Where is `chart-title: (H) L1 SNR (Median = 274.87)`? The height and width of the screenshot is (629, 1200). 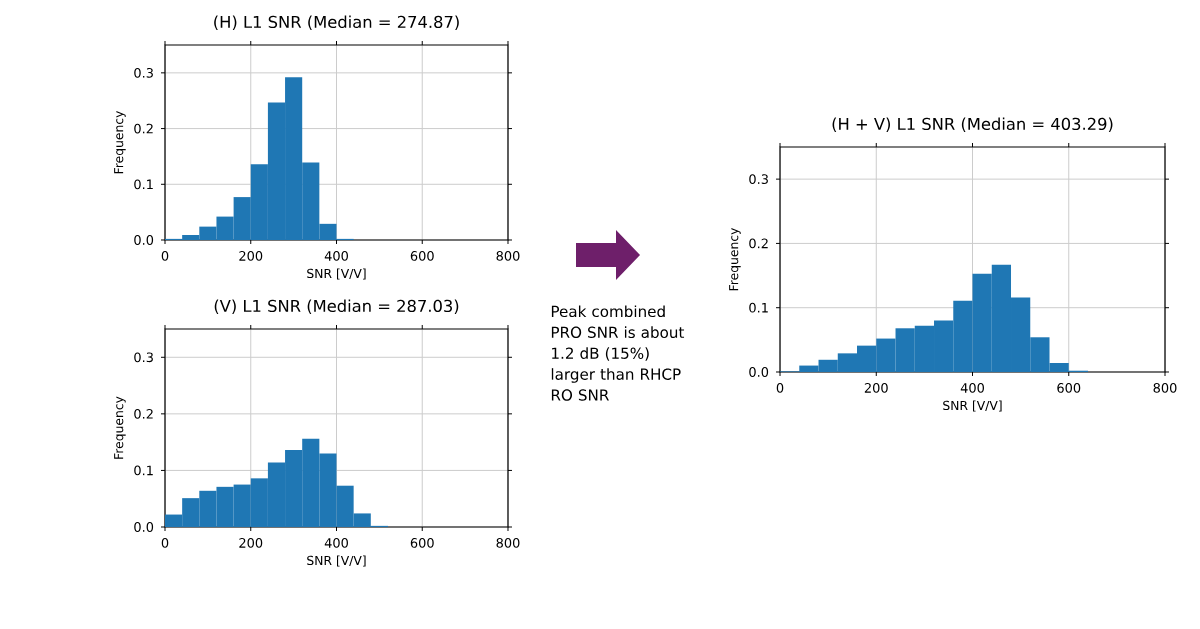 chart-title: (H) L1 SNR (Median = 274.87) is located at coordinates (336, 22).